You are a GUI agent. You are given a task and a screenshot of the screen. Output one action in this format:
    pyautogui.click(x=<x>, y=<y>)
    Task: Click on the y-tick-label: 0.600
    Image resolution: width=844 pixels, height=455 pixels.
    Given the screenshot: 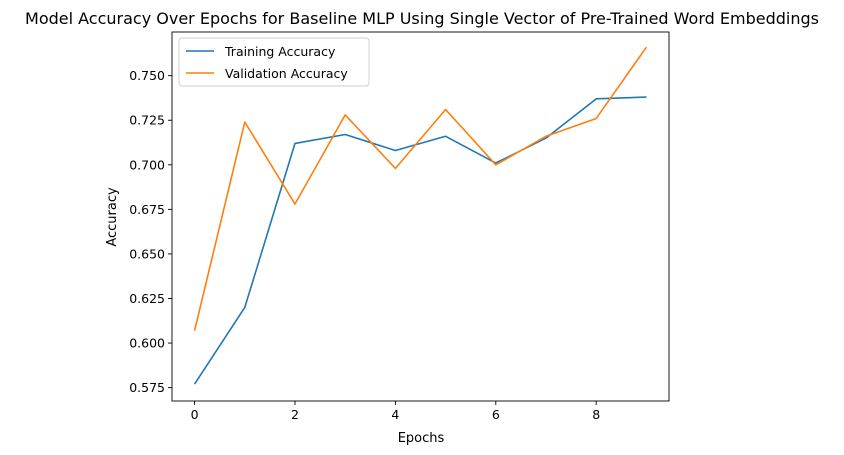 What is the action you would take?
    pyautogui.click(x=147, y=343)
    